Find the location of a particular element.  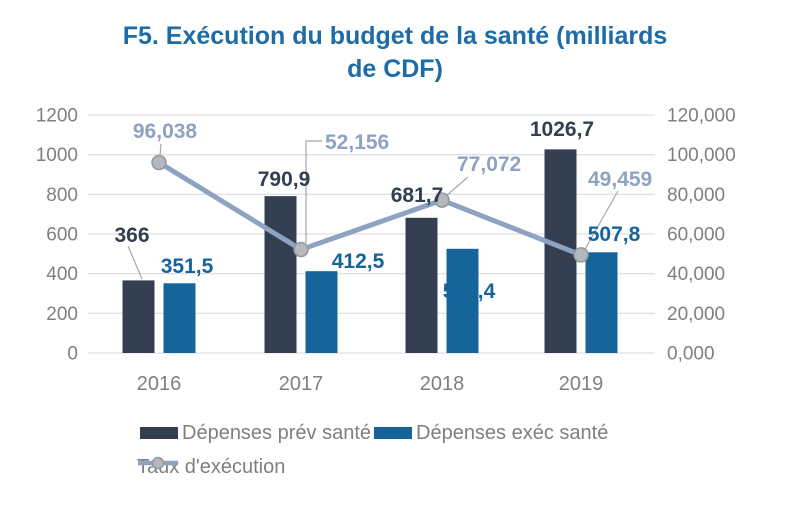

right-axis-tick: 80,000 is located at coordinates (696, 195).